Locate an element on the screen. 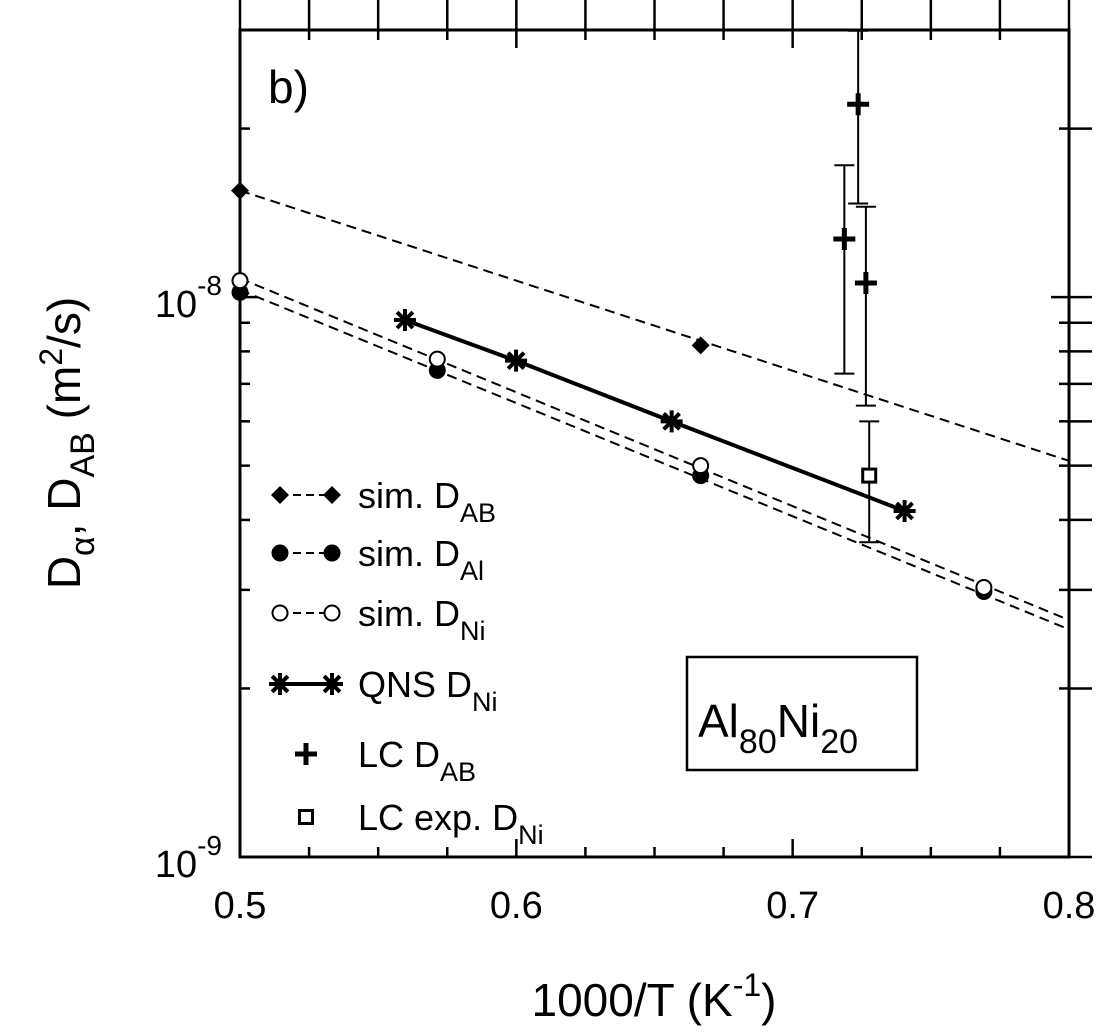 This screenshot has width=1108, height=1033. y-axis-title-unit: (m is located at coordinates (64, 399).